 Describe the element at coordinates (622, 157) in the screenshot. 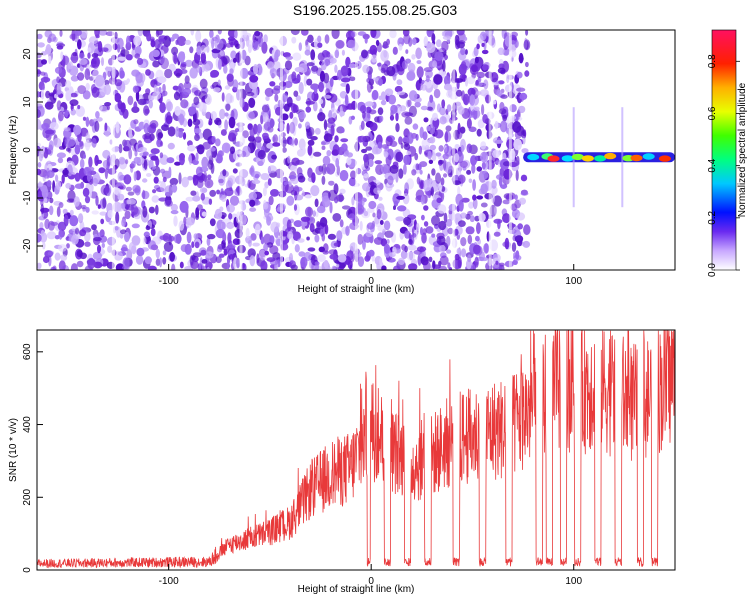

I see `signal-spike` at that location.